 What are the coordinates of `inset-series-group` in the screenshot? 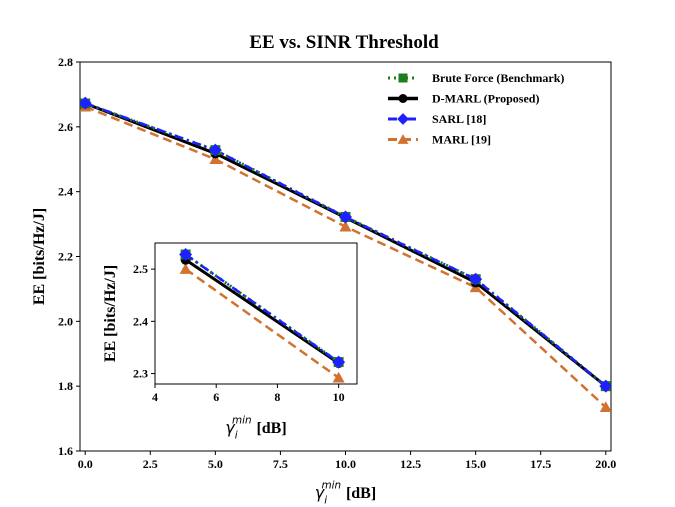 It's located at (262, 315).